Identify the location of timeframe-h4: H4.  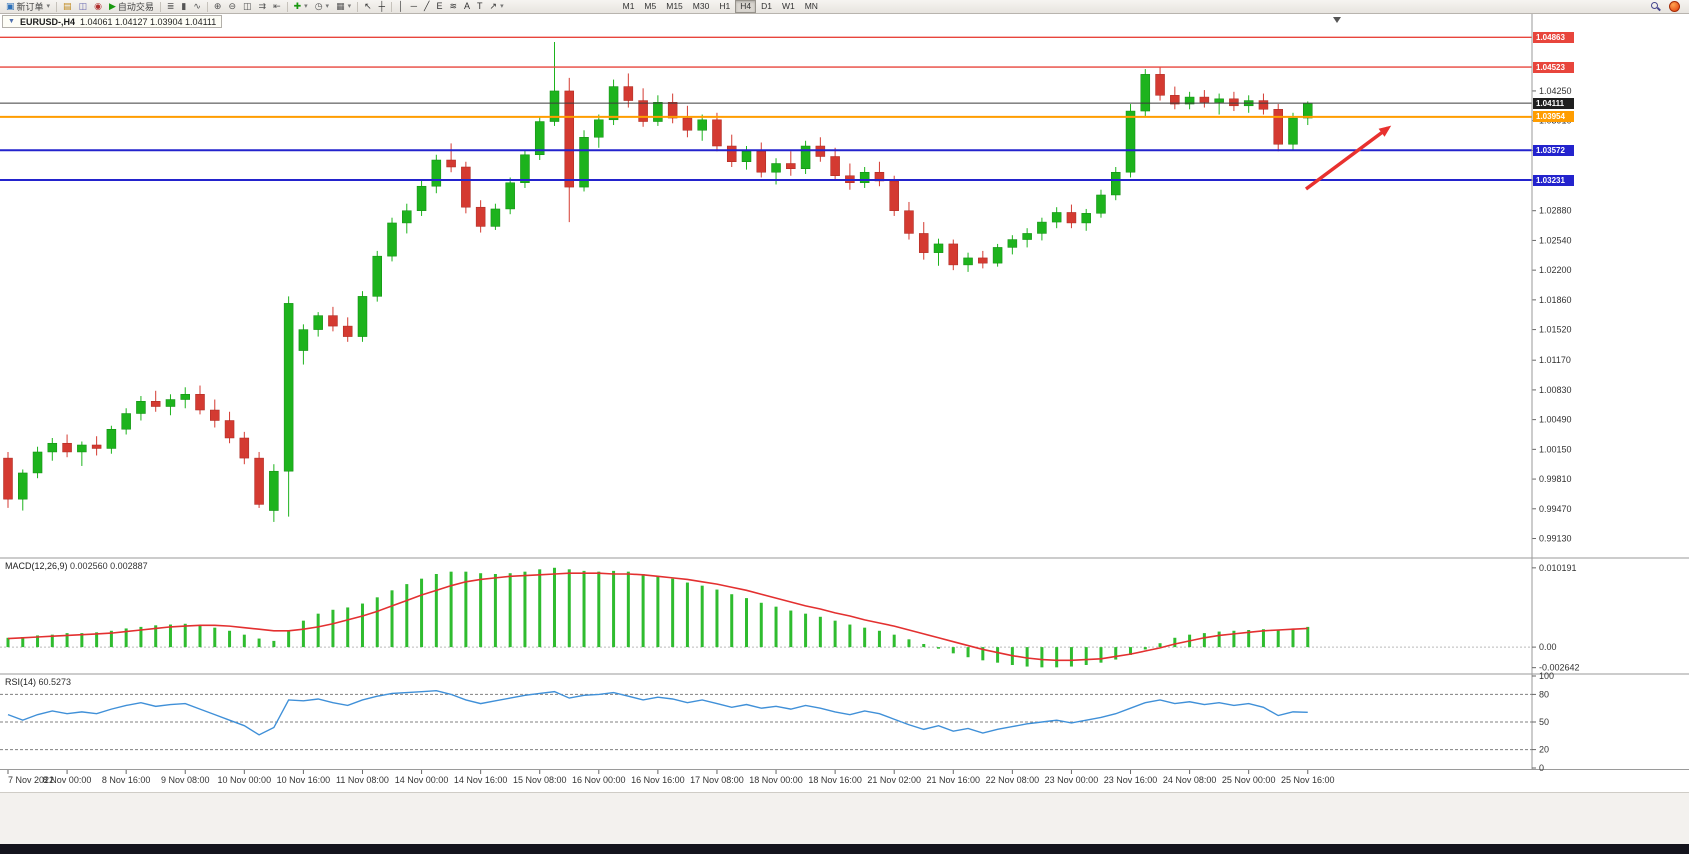
(746, 6).